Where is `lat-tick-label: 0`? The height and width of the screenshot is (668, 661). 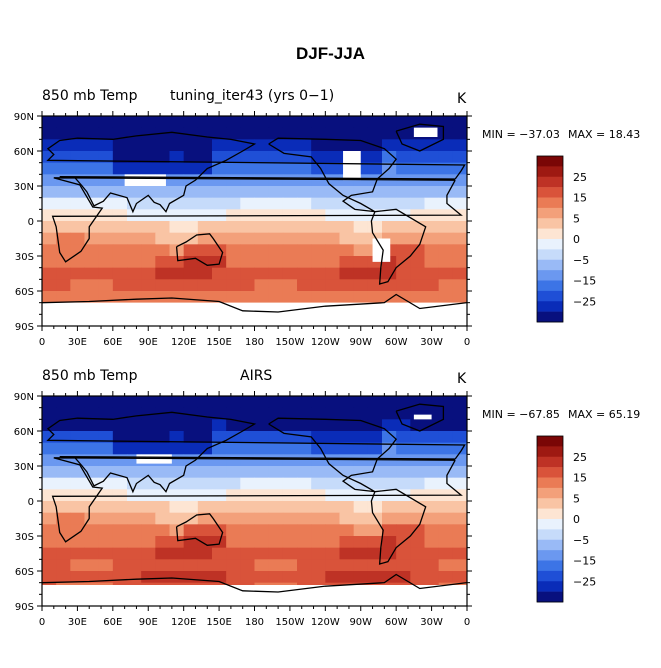 lat-tick-label: 0 is located at coordinates (31, 502).